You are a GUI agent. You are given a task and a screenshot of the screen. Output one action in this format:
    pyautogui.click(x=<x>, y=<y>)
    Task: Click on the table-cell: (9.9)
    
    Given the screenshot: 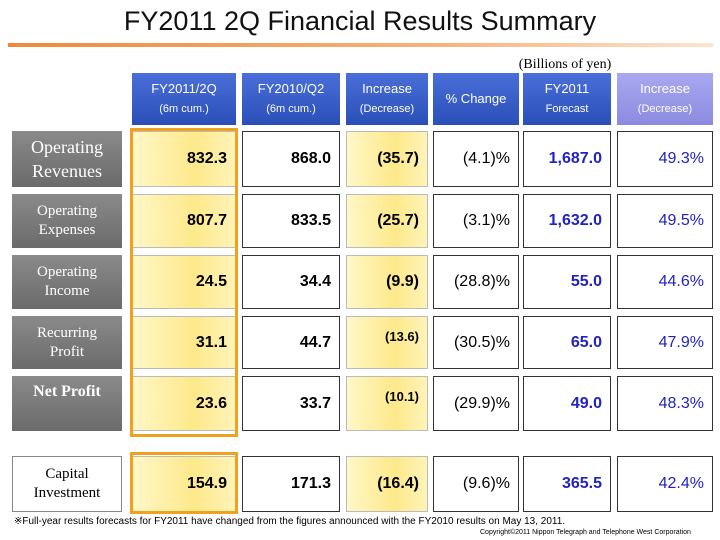 What is the action you would take?
    pyautogui.click(x=387, y=282)
    